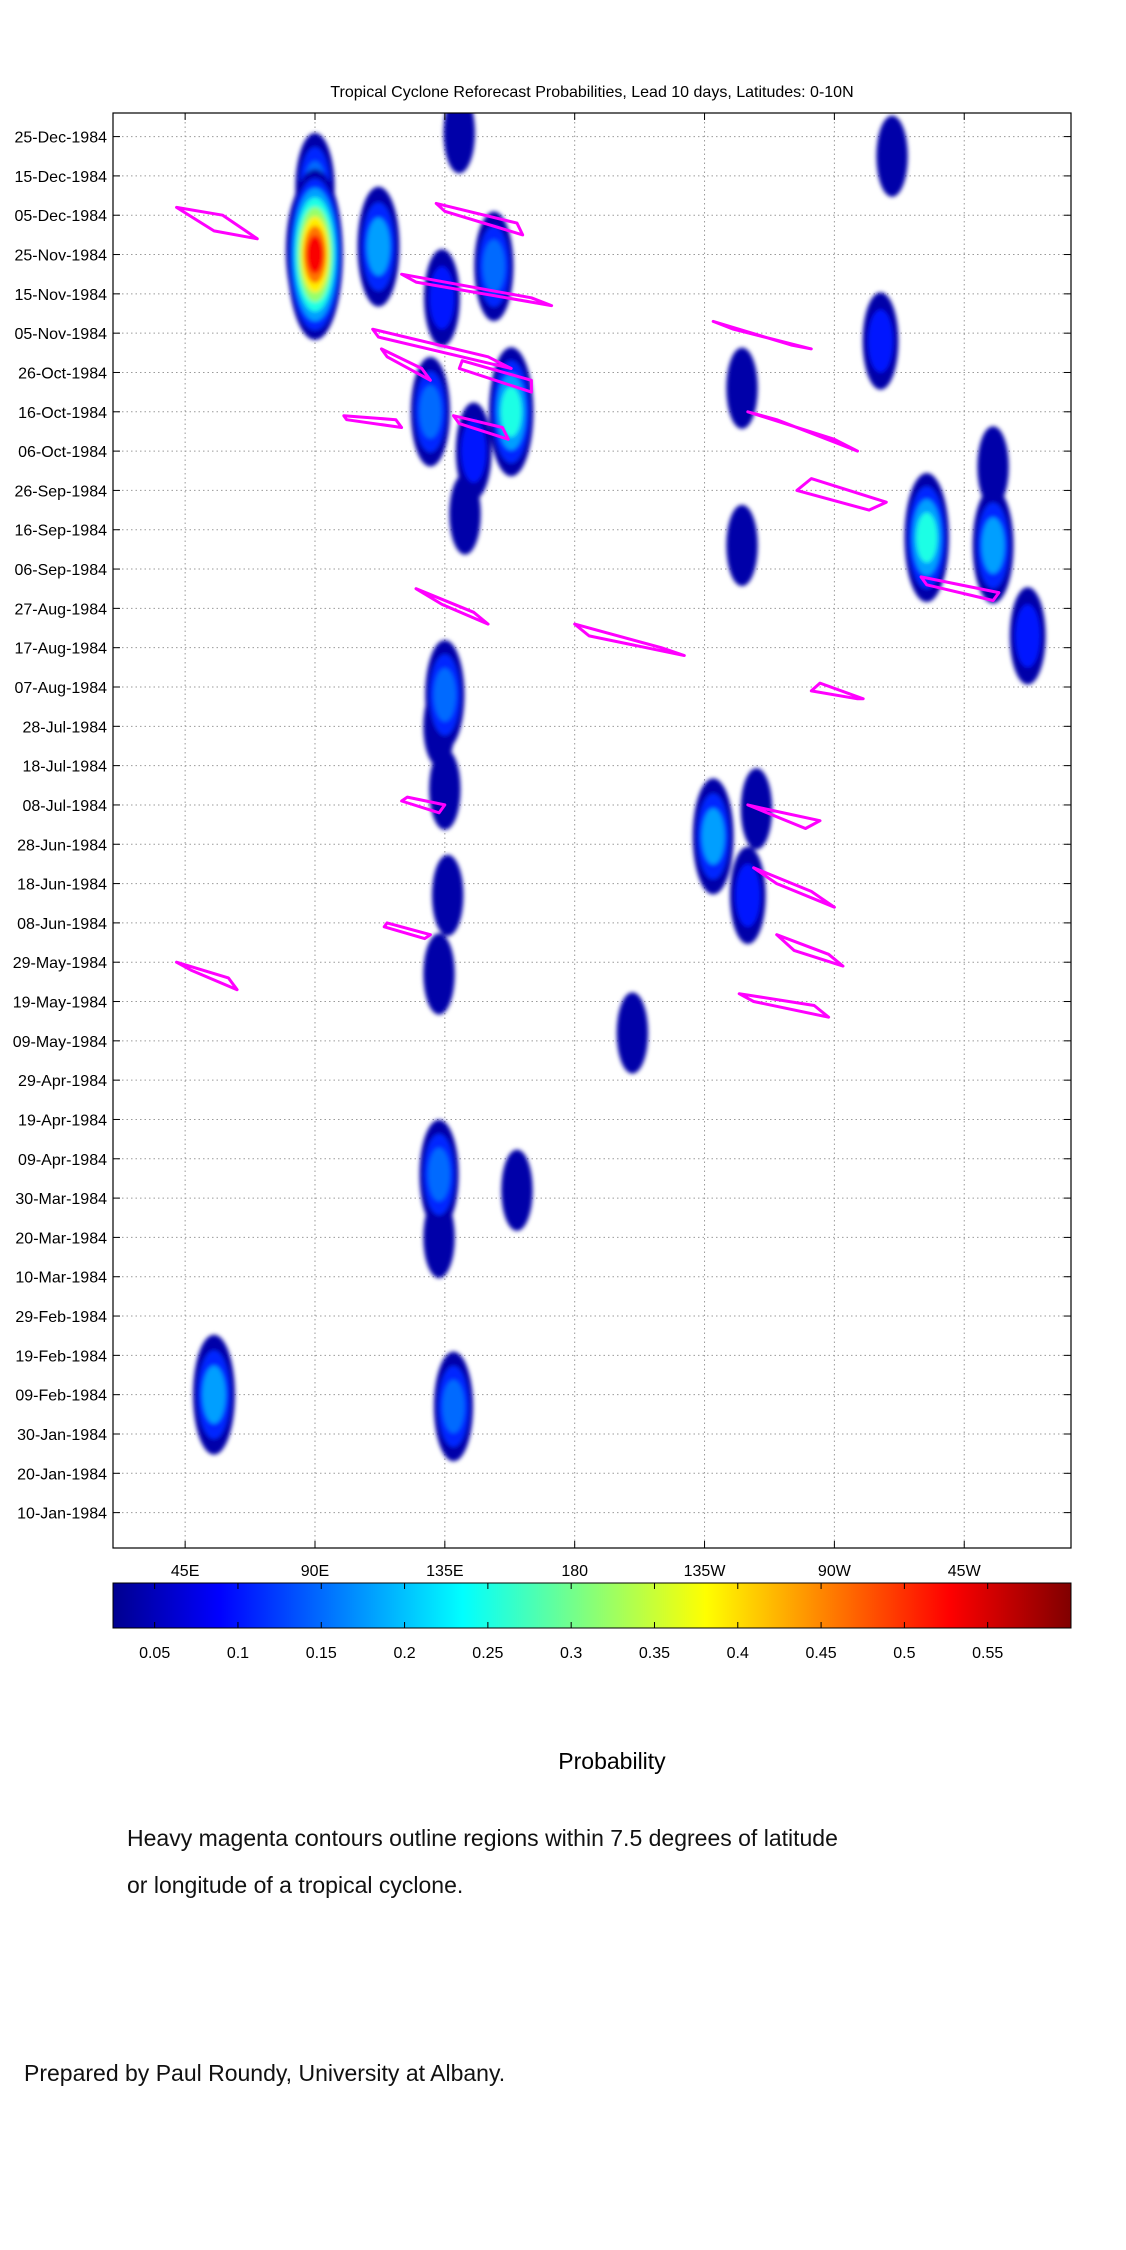 Image resolution: width=1126 pixels, height=2250 pixels. I want to click on colorbar-tick-label: 0.3, so click(571, 1653).